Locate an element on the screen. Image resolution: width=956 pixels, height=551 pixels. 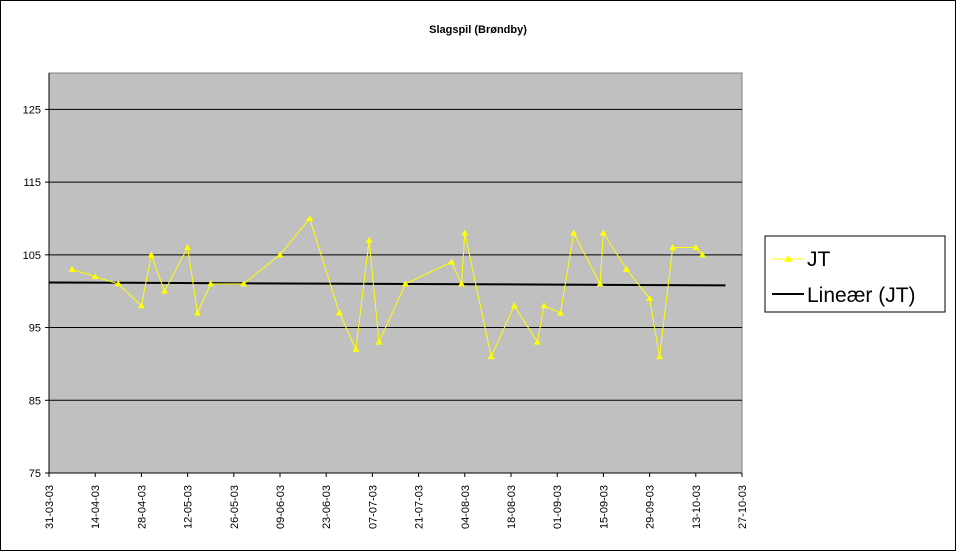
y-tick-label: 75 is located at coordinates (35, 474).